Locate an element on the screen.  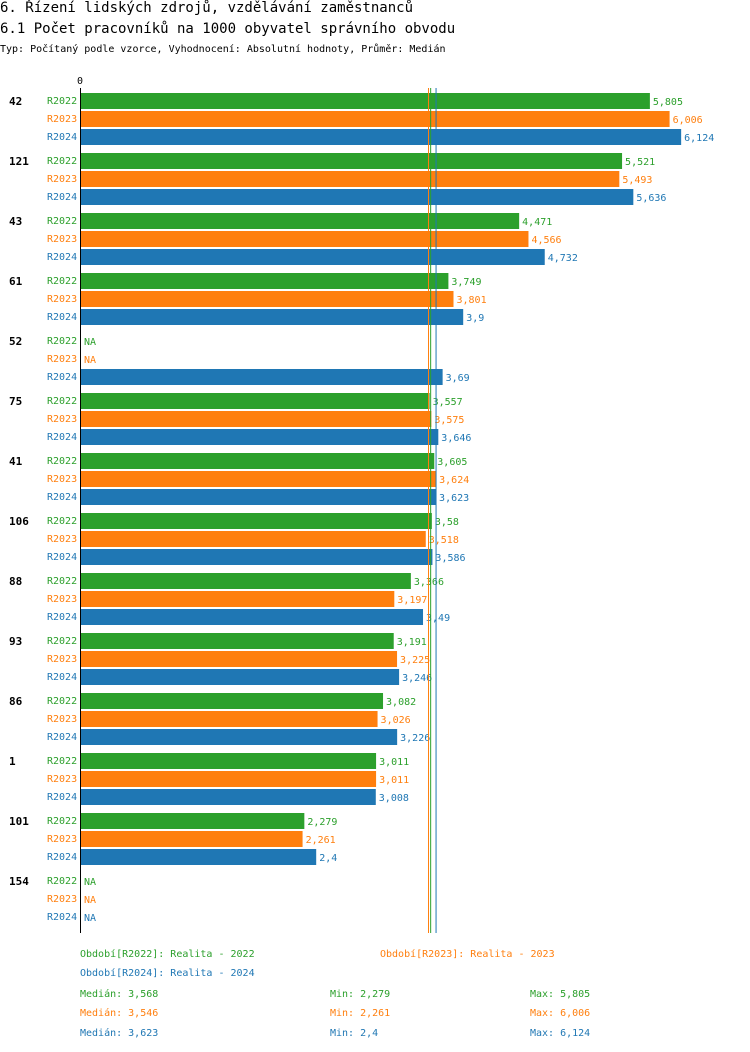
value-label: 4,471 is located at coordinates (537, 222).